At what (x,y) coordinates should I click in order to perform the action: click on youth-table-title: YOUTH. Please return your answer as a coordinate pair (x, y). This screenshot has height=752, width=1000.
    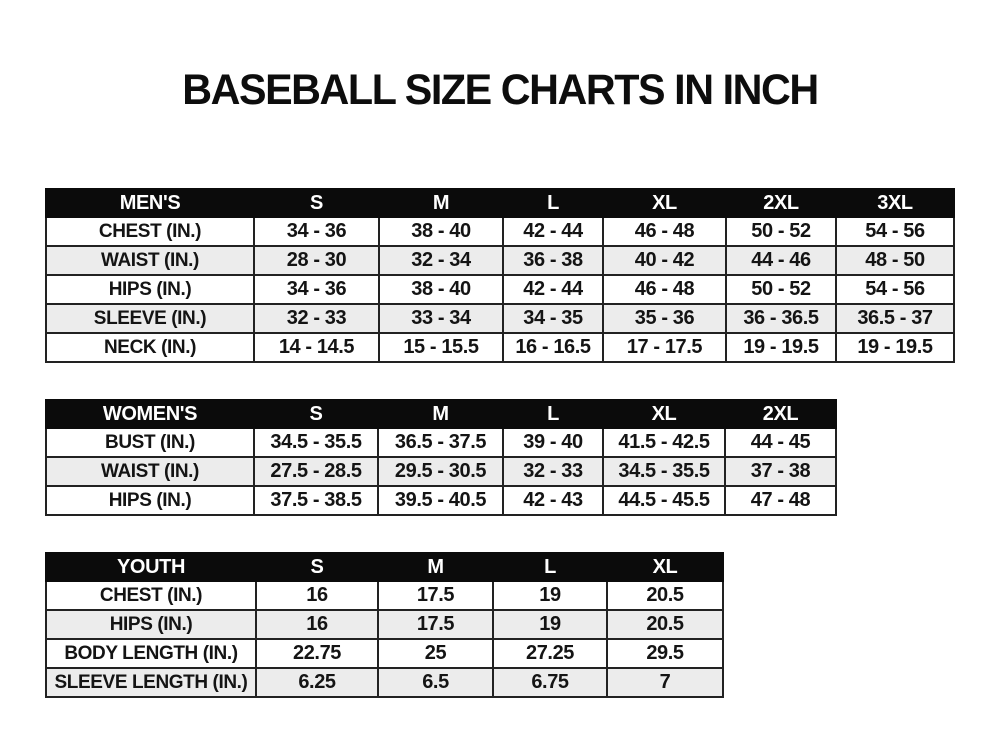
    Looking at the image, I should click on (151, 567).